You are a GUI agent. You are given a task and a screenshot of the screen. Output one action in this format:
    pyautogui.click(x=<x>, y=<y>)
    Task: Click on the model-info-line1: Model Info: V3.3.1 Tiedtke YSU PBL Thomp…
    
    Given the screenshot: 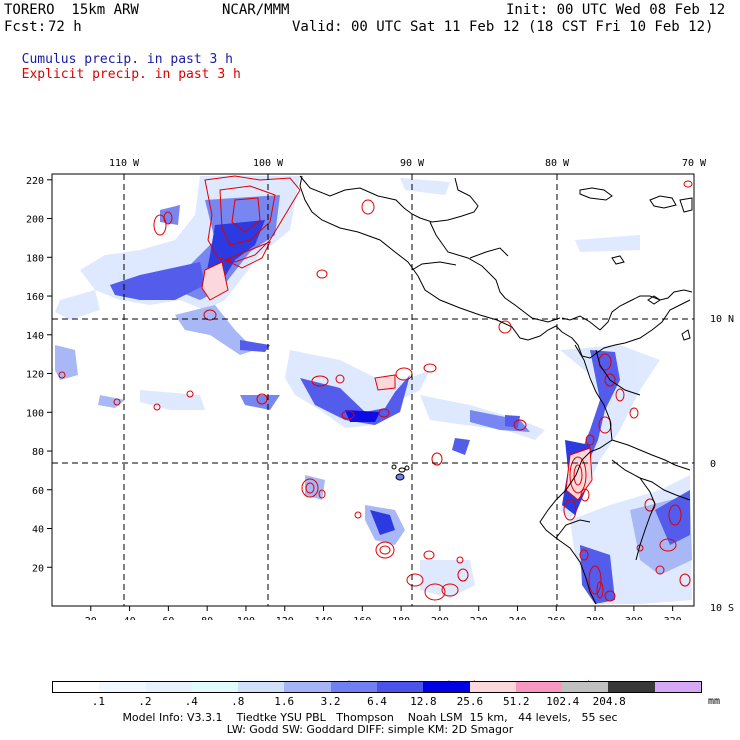 What is the action you would take?
    pyautogui.click(x=370, y=717)
    